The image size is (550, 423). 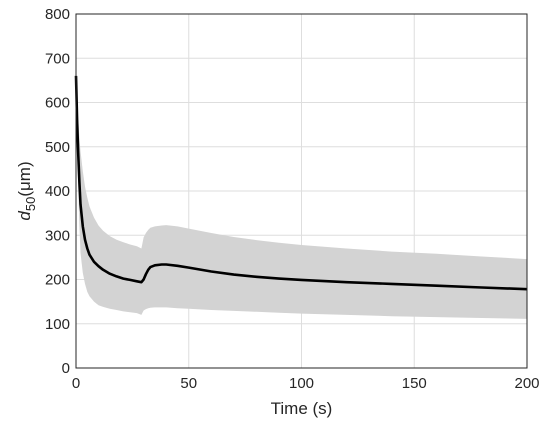 I want to click on y-tick-label: 400, so click(x=57, y=191).